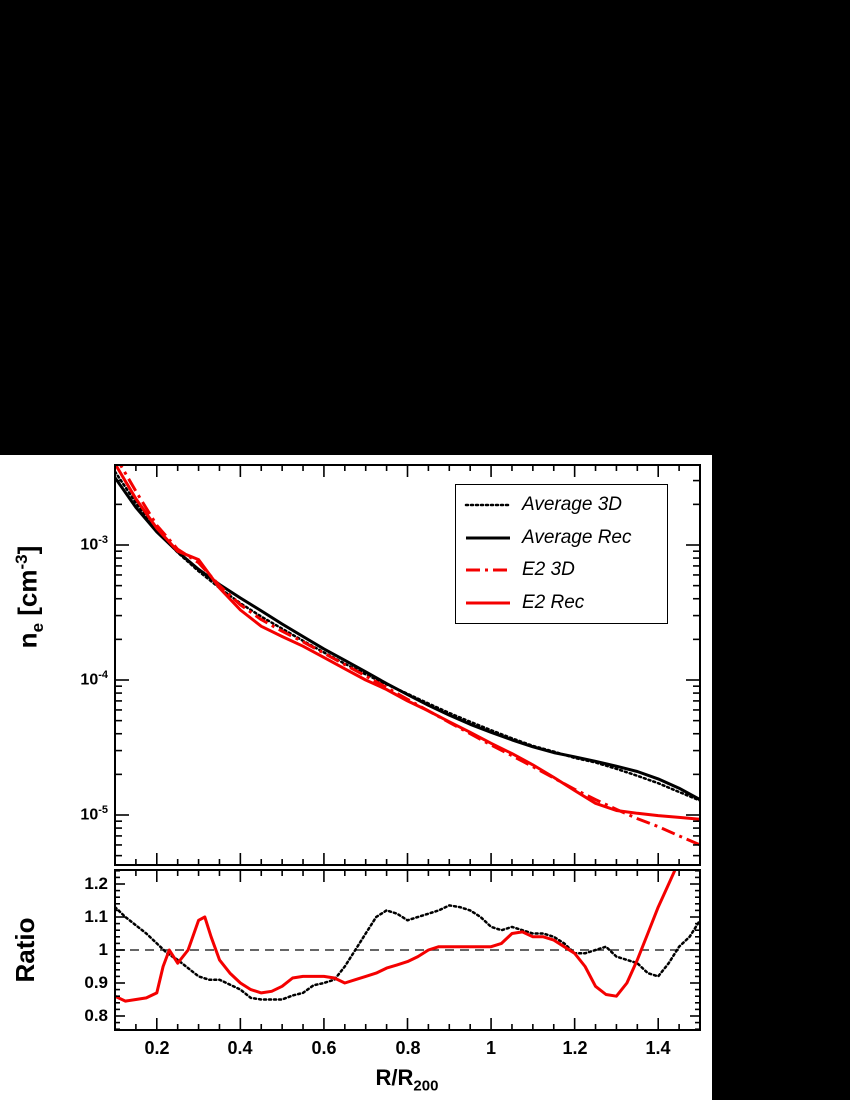  I want to click on y-axis-title-ratio: Ratio, so click(25, 950).